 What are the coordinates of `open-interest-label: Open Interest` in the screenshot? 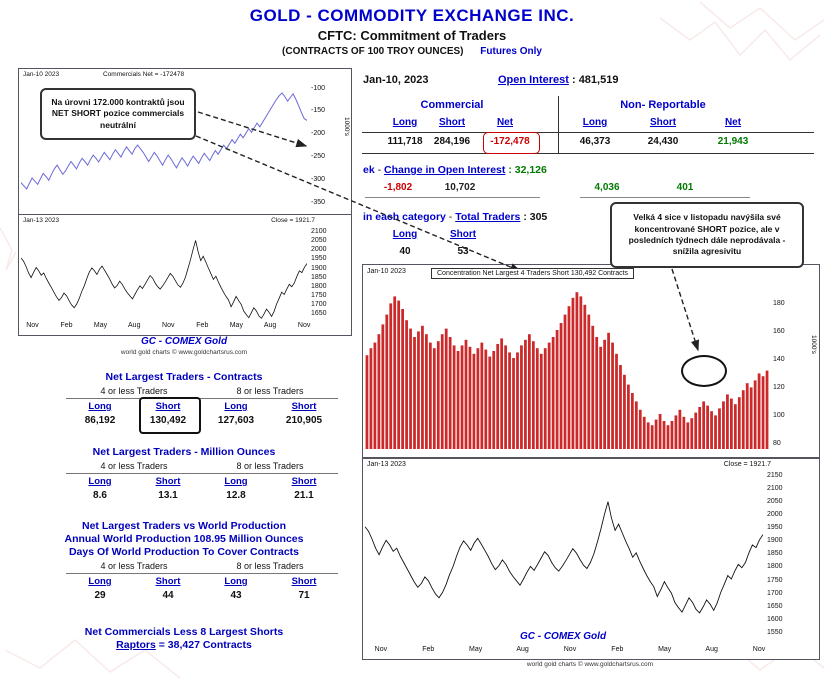 It's located at (533, 80).